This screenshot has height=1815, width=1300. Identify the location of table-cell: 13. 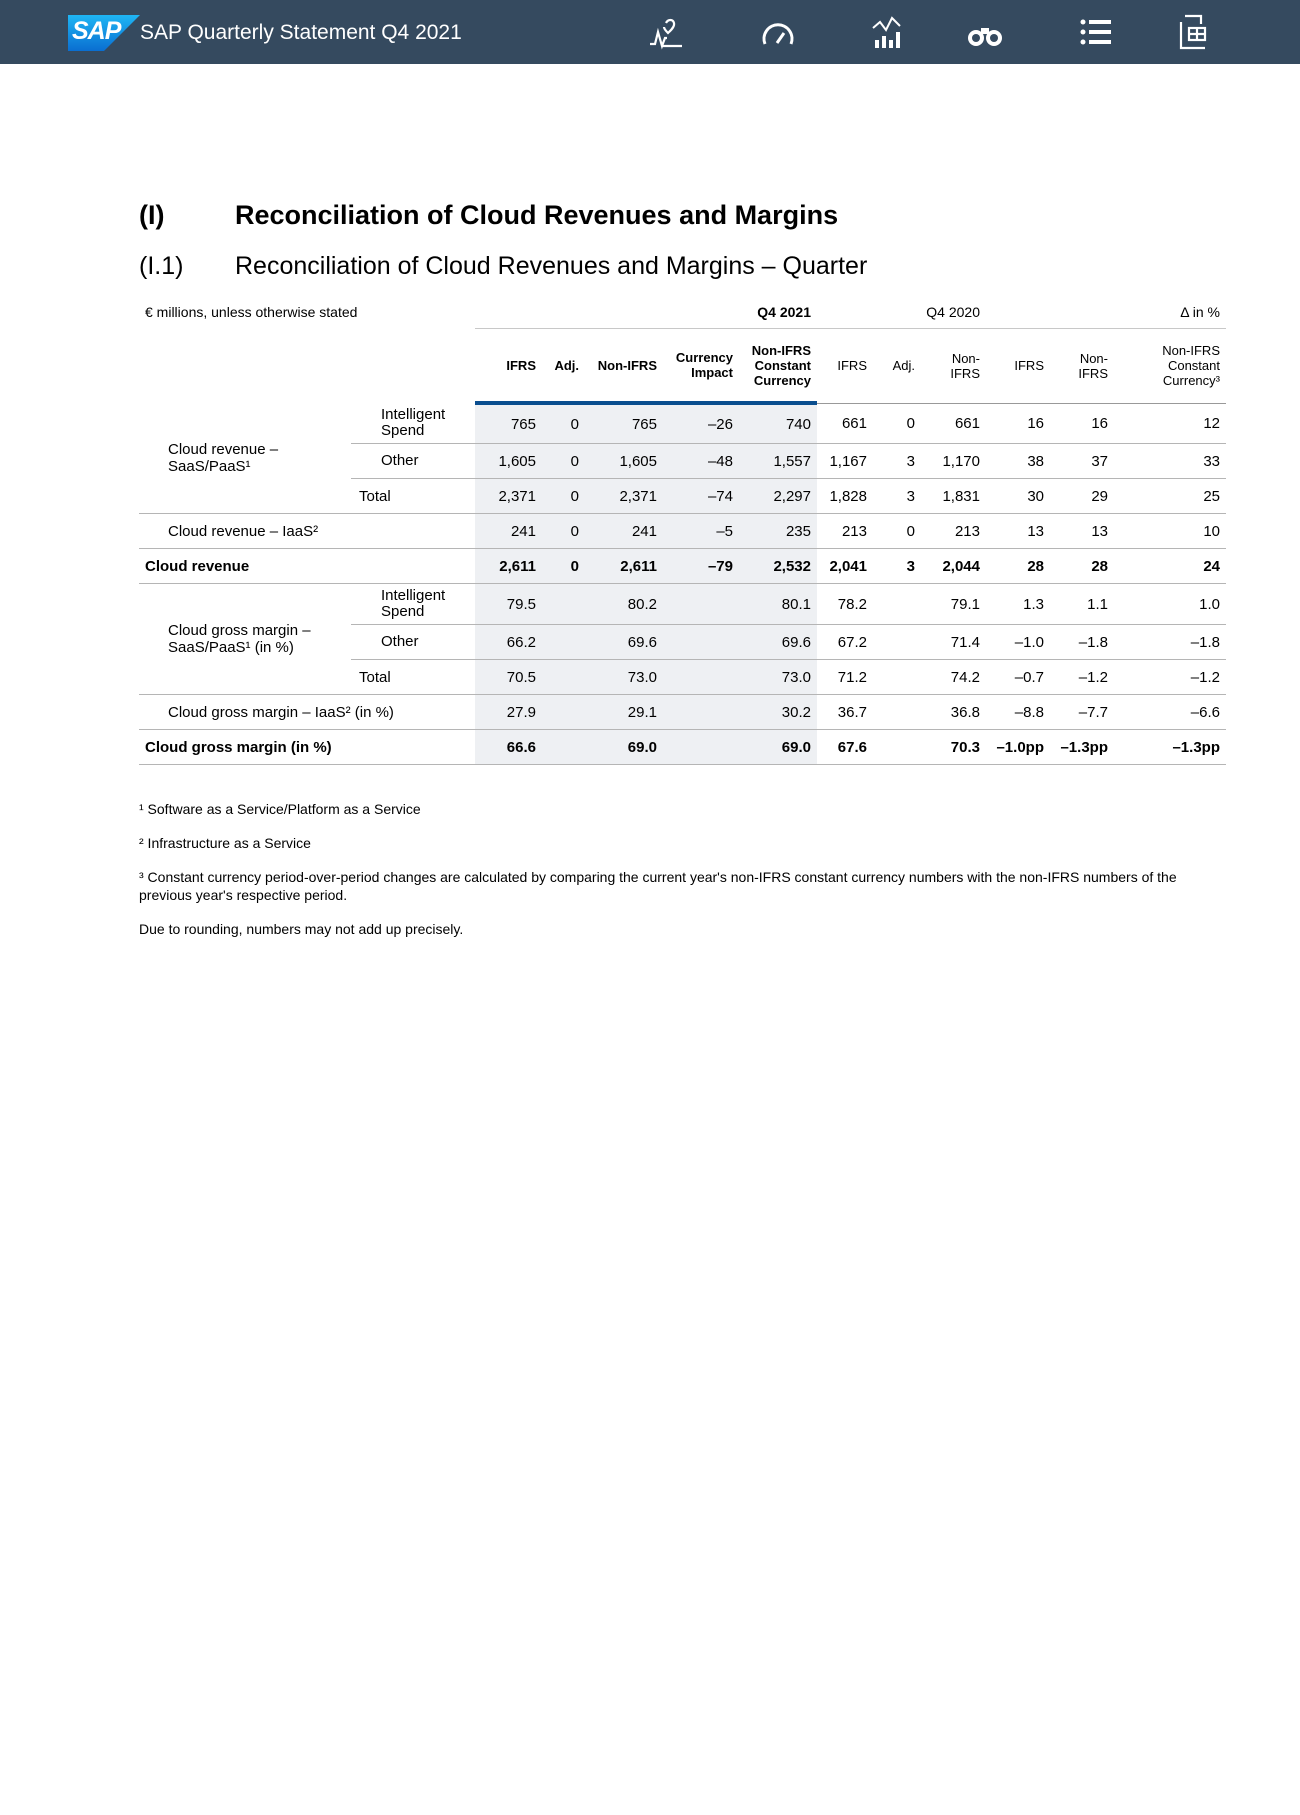
(1082, 531).